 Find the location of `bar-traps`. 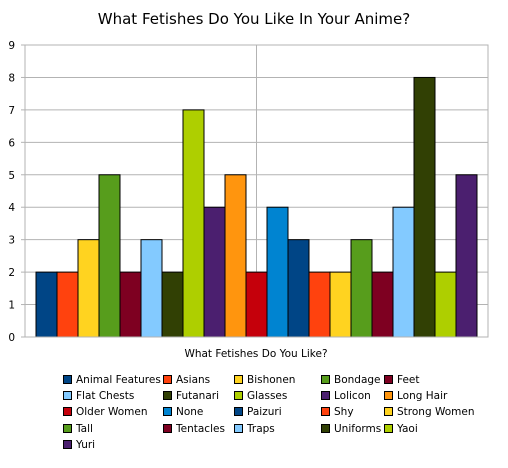

bar-traps is located at coordinates (403, 272).